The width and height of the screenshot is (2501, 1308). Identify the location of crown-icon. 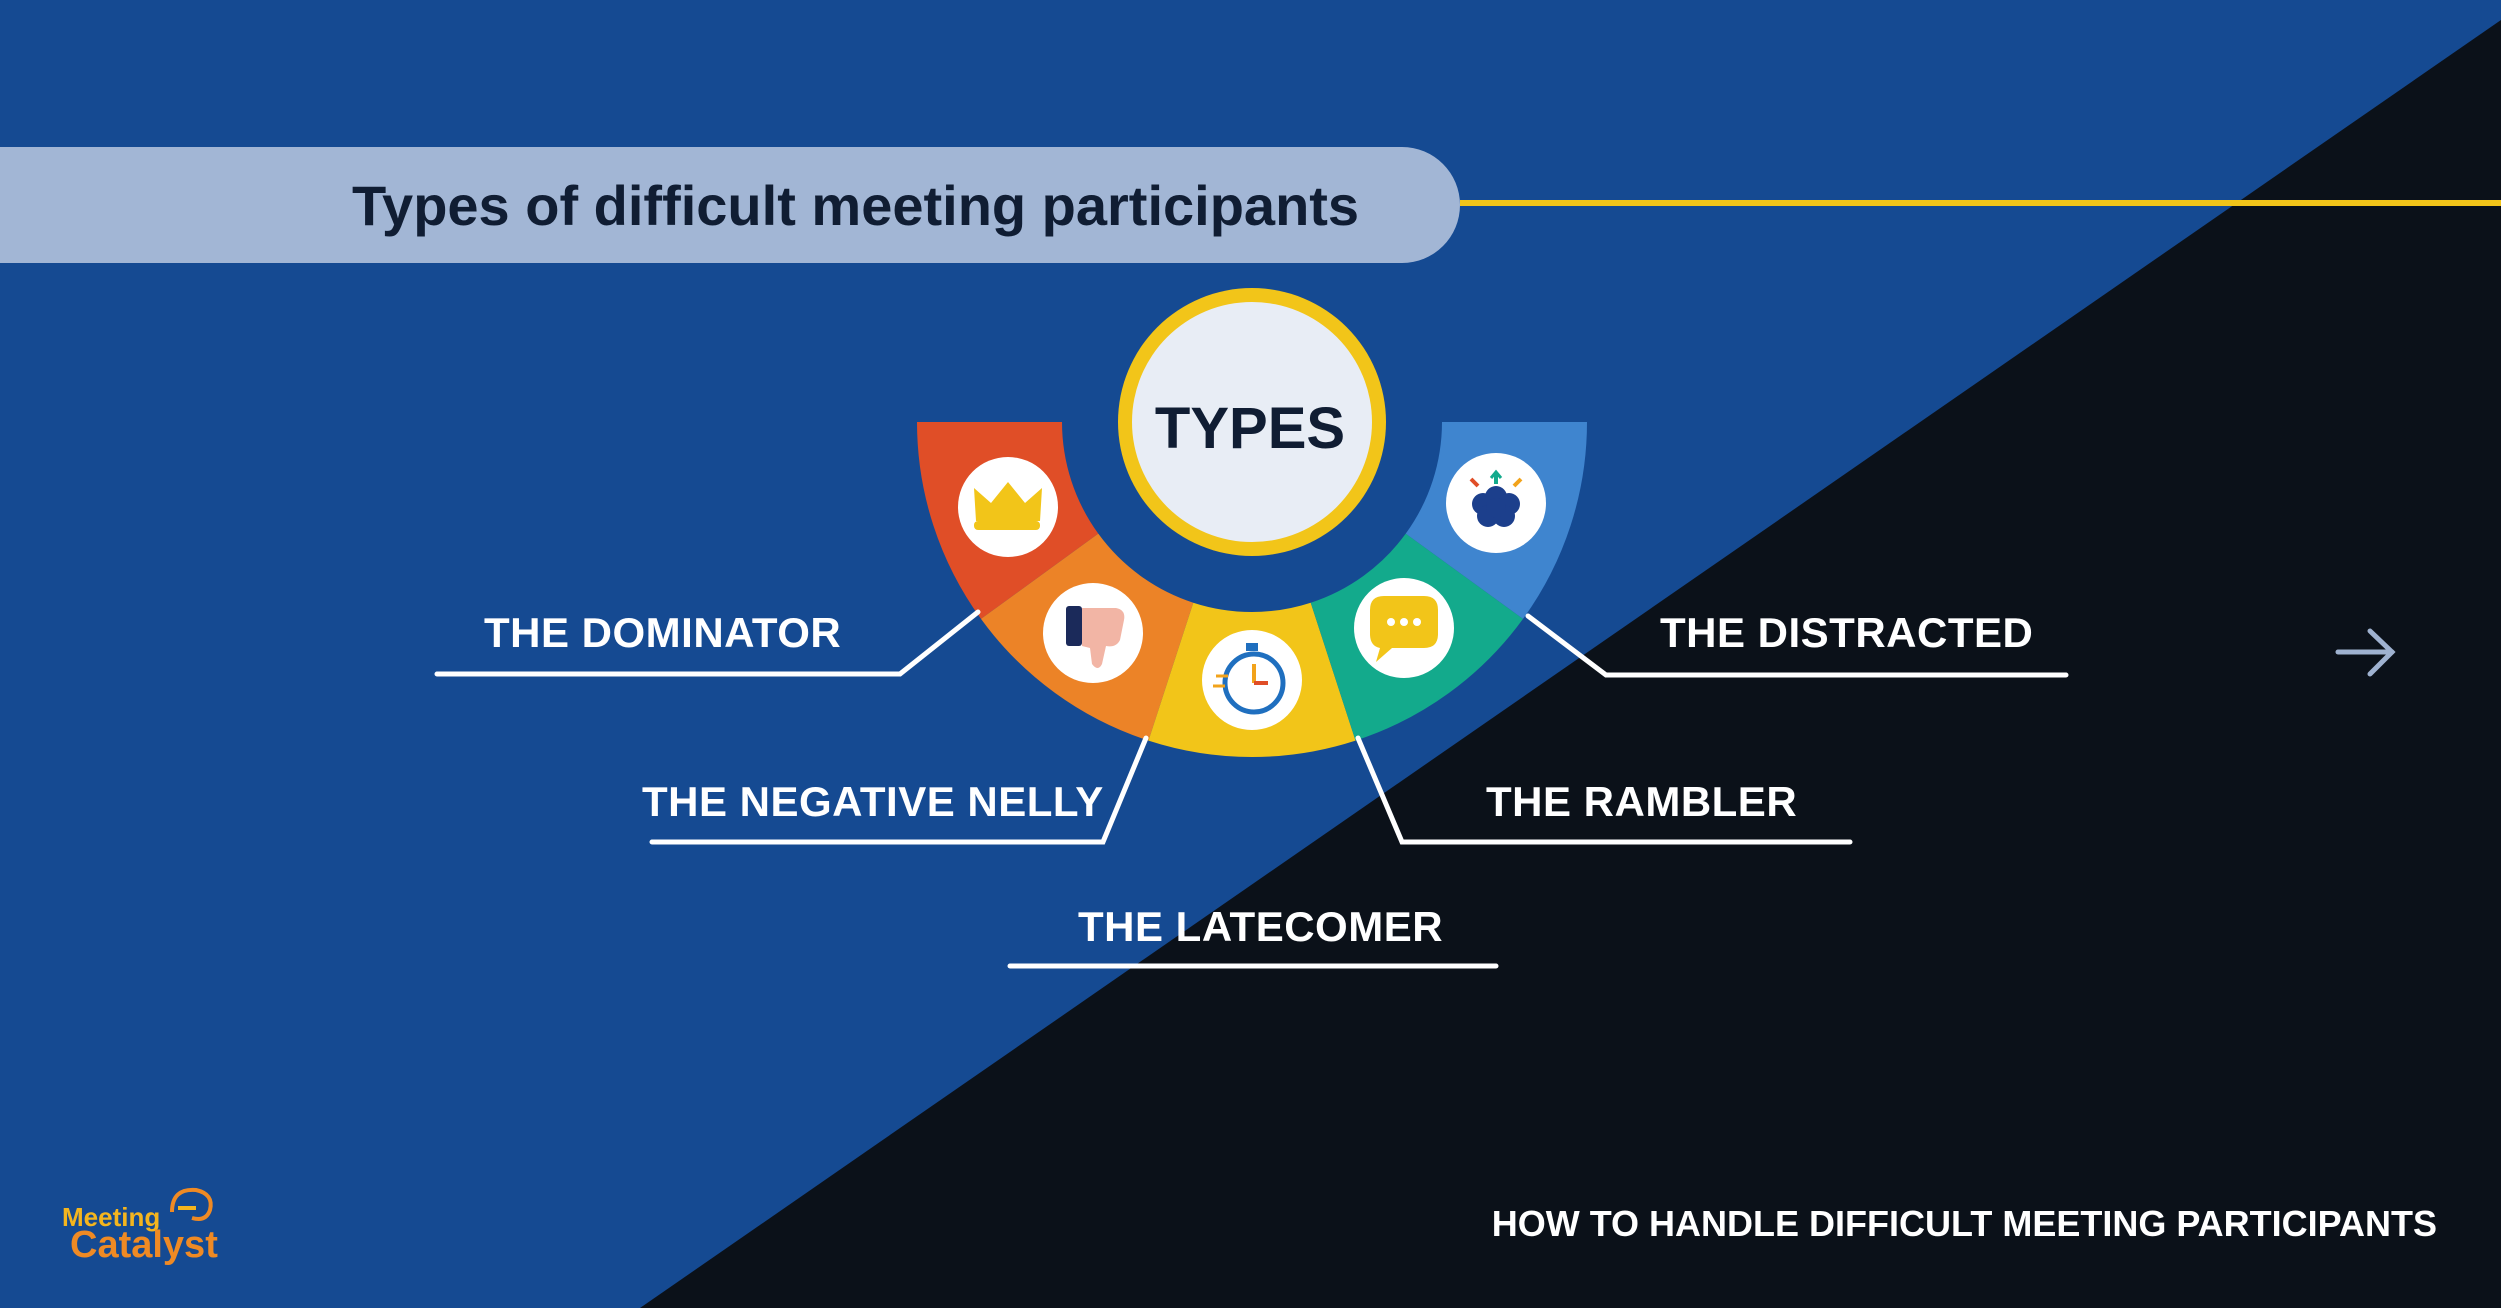
(1008, 507).